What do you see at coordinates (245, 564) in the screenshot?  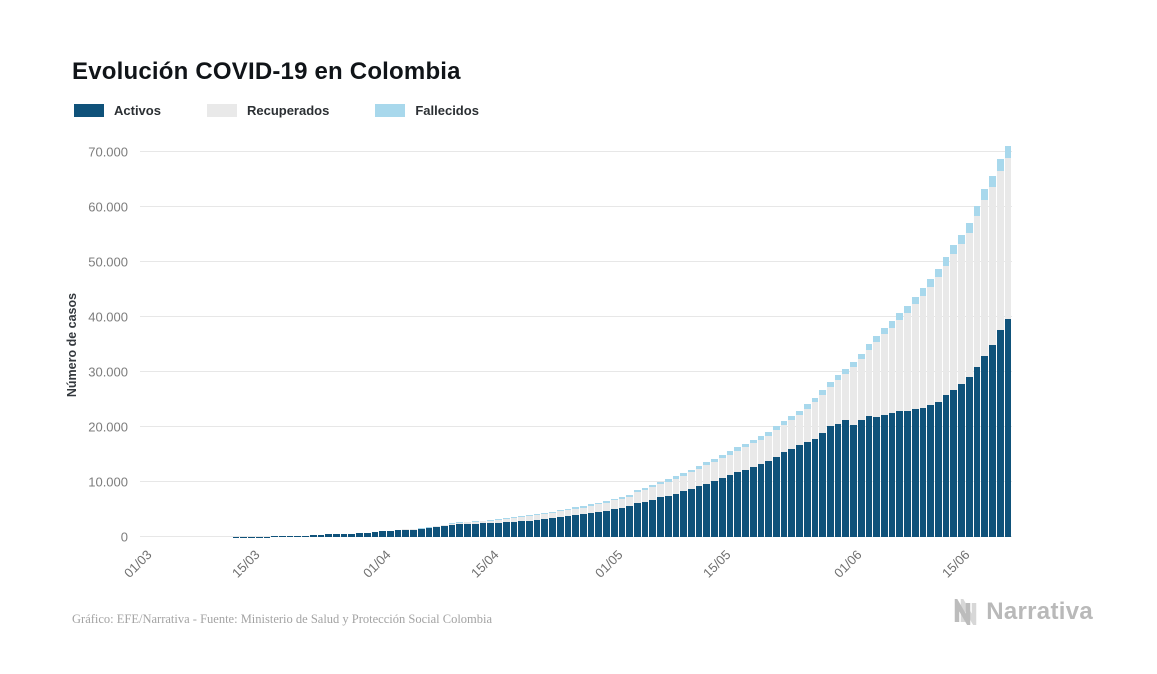 I see `x-tick-label: 15/03` at bounding box center [245, 564].